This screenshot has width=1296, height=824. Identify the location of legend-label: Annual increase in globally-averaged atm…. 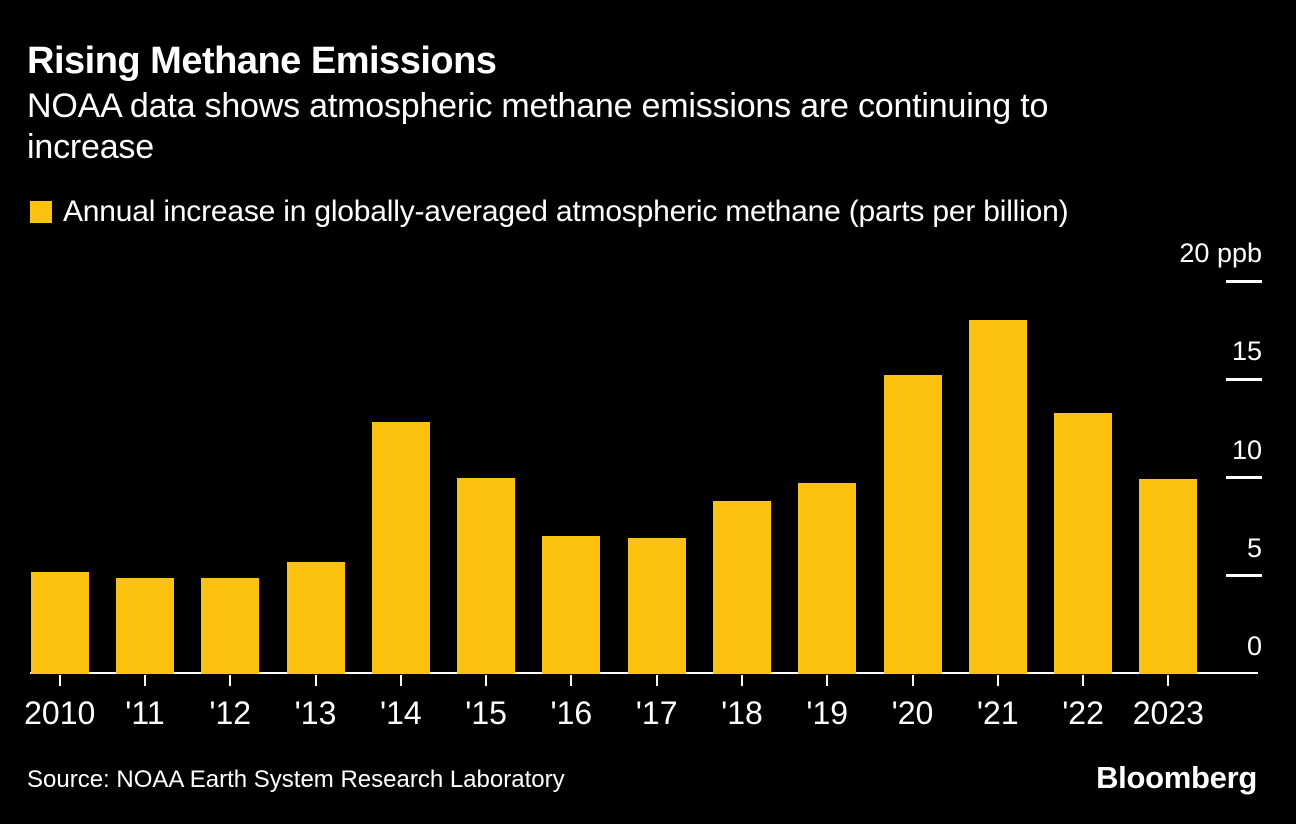
(566, 211).